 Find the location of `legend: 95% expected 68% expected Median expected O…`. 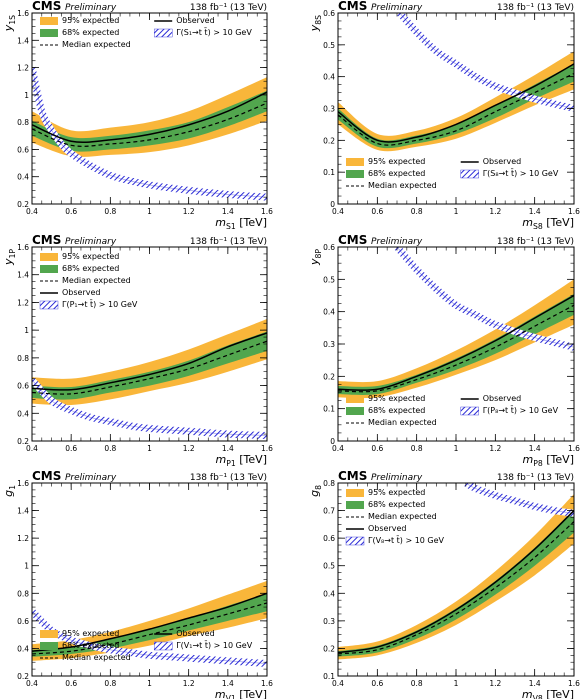

legend: 95% expected 68% expected Median expected O… is located at coordinates (88, 281).